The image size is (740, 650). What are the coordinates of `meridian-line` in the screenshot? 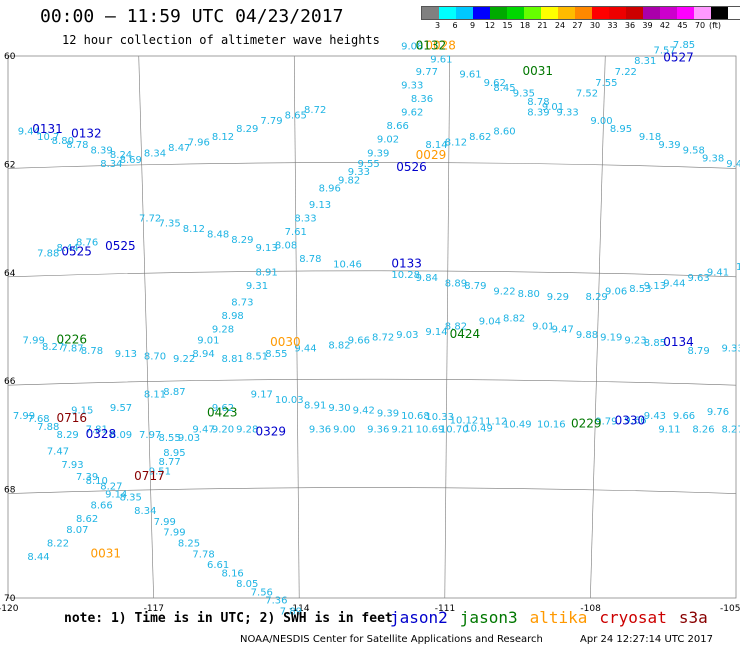 It's located at (447, 327).